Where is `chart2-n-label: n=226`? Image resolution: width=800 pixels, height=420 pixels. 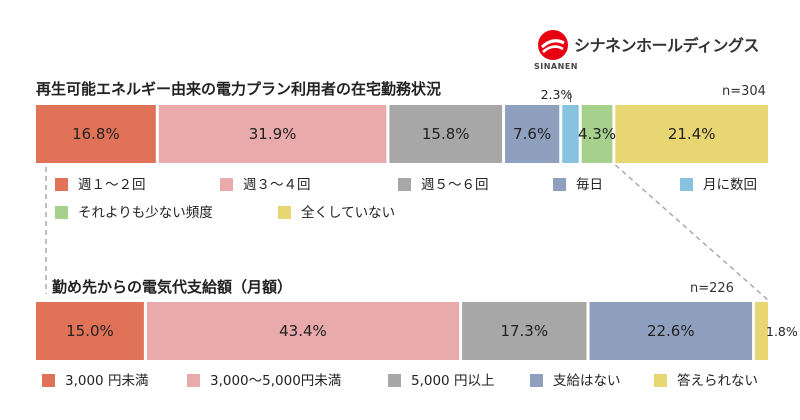
chart2-n-label: n=226 is located at coordinates (712, 288).